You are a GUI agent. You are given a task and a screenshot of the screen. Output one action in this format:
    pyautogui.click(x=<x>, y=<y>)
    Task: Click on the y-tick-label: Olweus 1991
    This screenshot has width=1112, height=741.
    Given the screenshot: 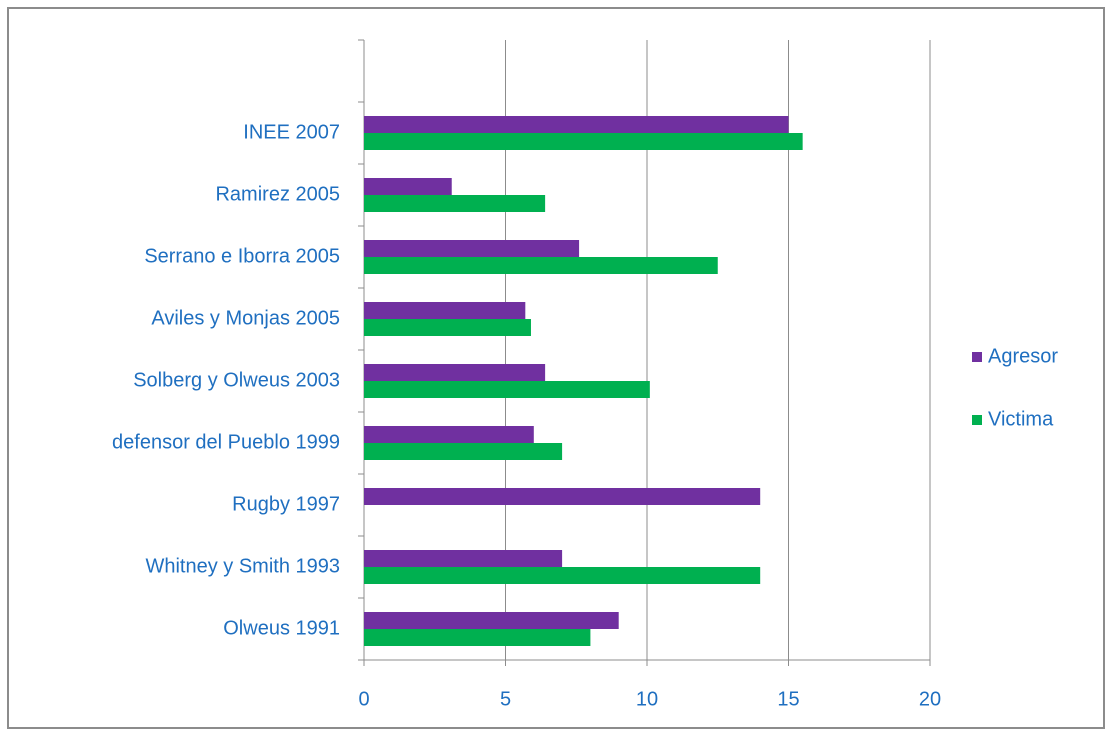 What is the action you would take?
    pyautogui.click(x=281, y=628)
    